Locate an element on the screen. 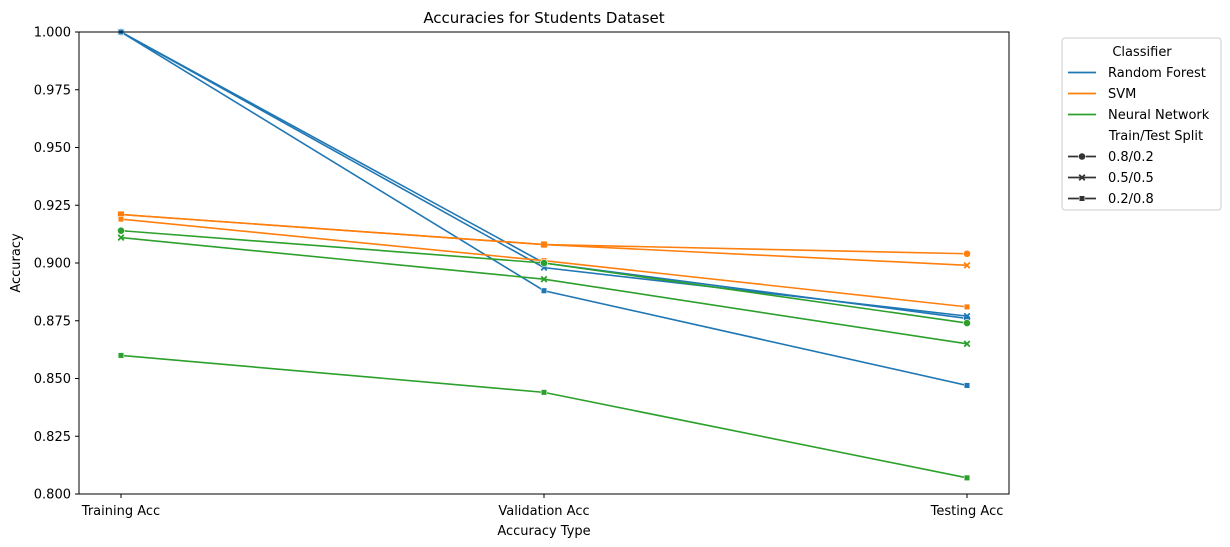  legend-hue-title: Classifier is located at coordinates (1142, 52).